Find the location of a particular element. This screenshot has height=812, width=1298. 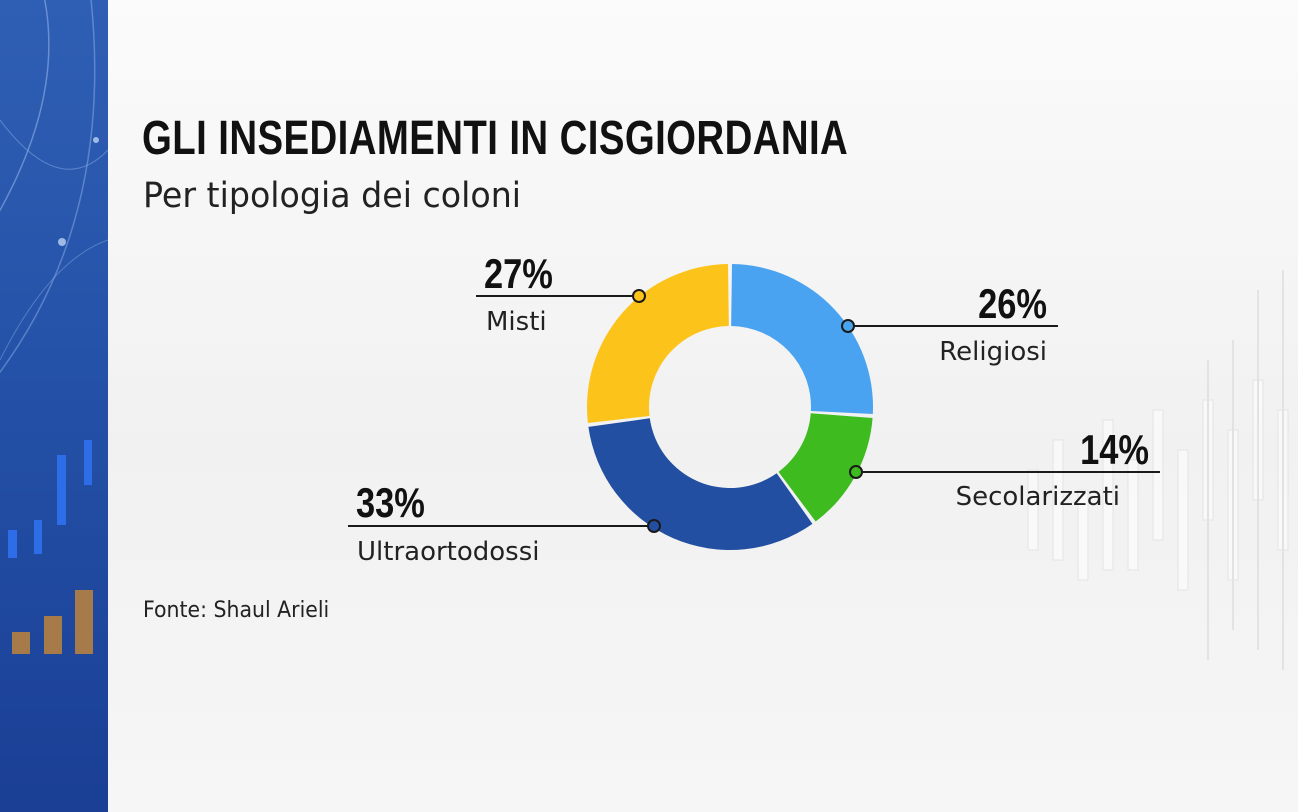

leader-dot-secolarizzati is located at coordinates (856, 472).